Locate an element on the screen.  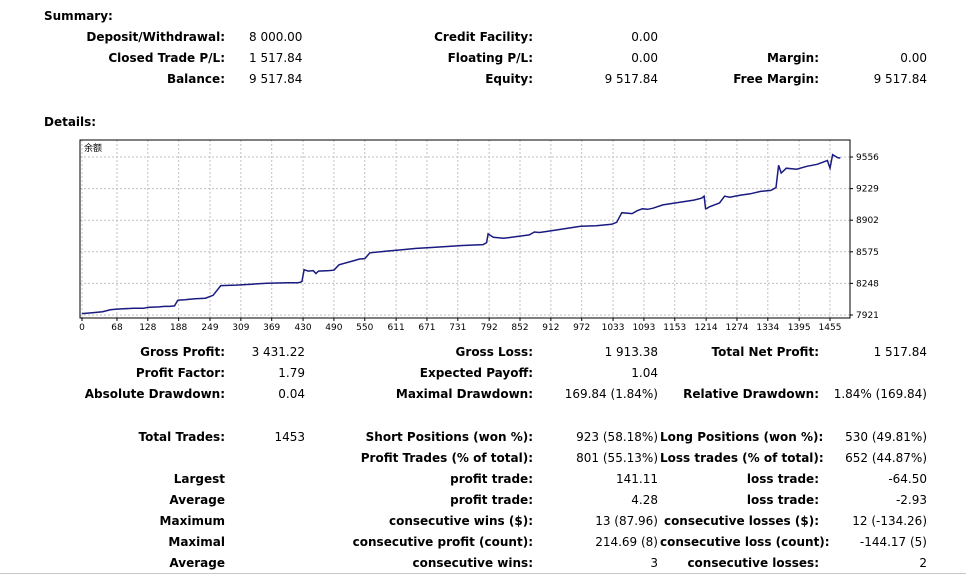
x-tick-label: 188 is located at coordinates (178, 328).